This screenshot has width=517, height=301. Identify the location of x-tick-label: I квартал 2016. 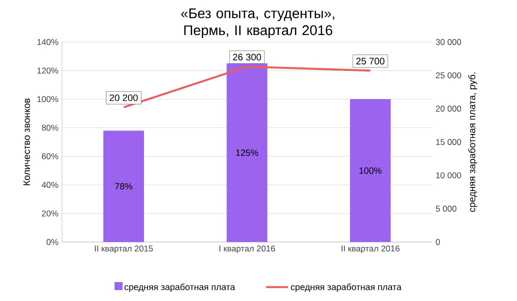
(247, 250).